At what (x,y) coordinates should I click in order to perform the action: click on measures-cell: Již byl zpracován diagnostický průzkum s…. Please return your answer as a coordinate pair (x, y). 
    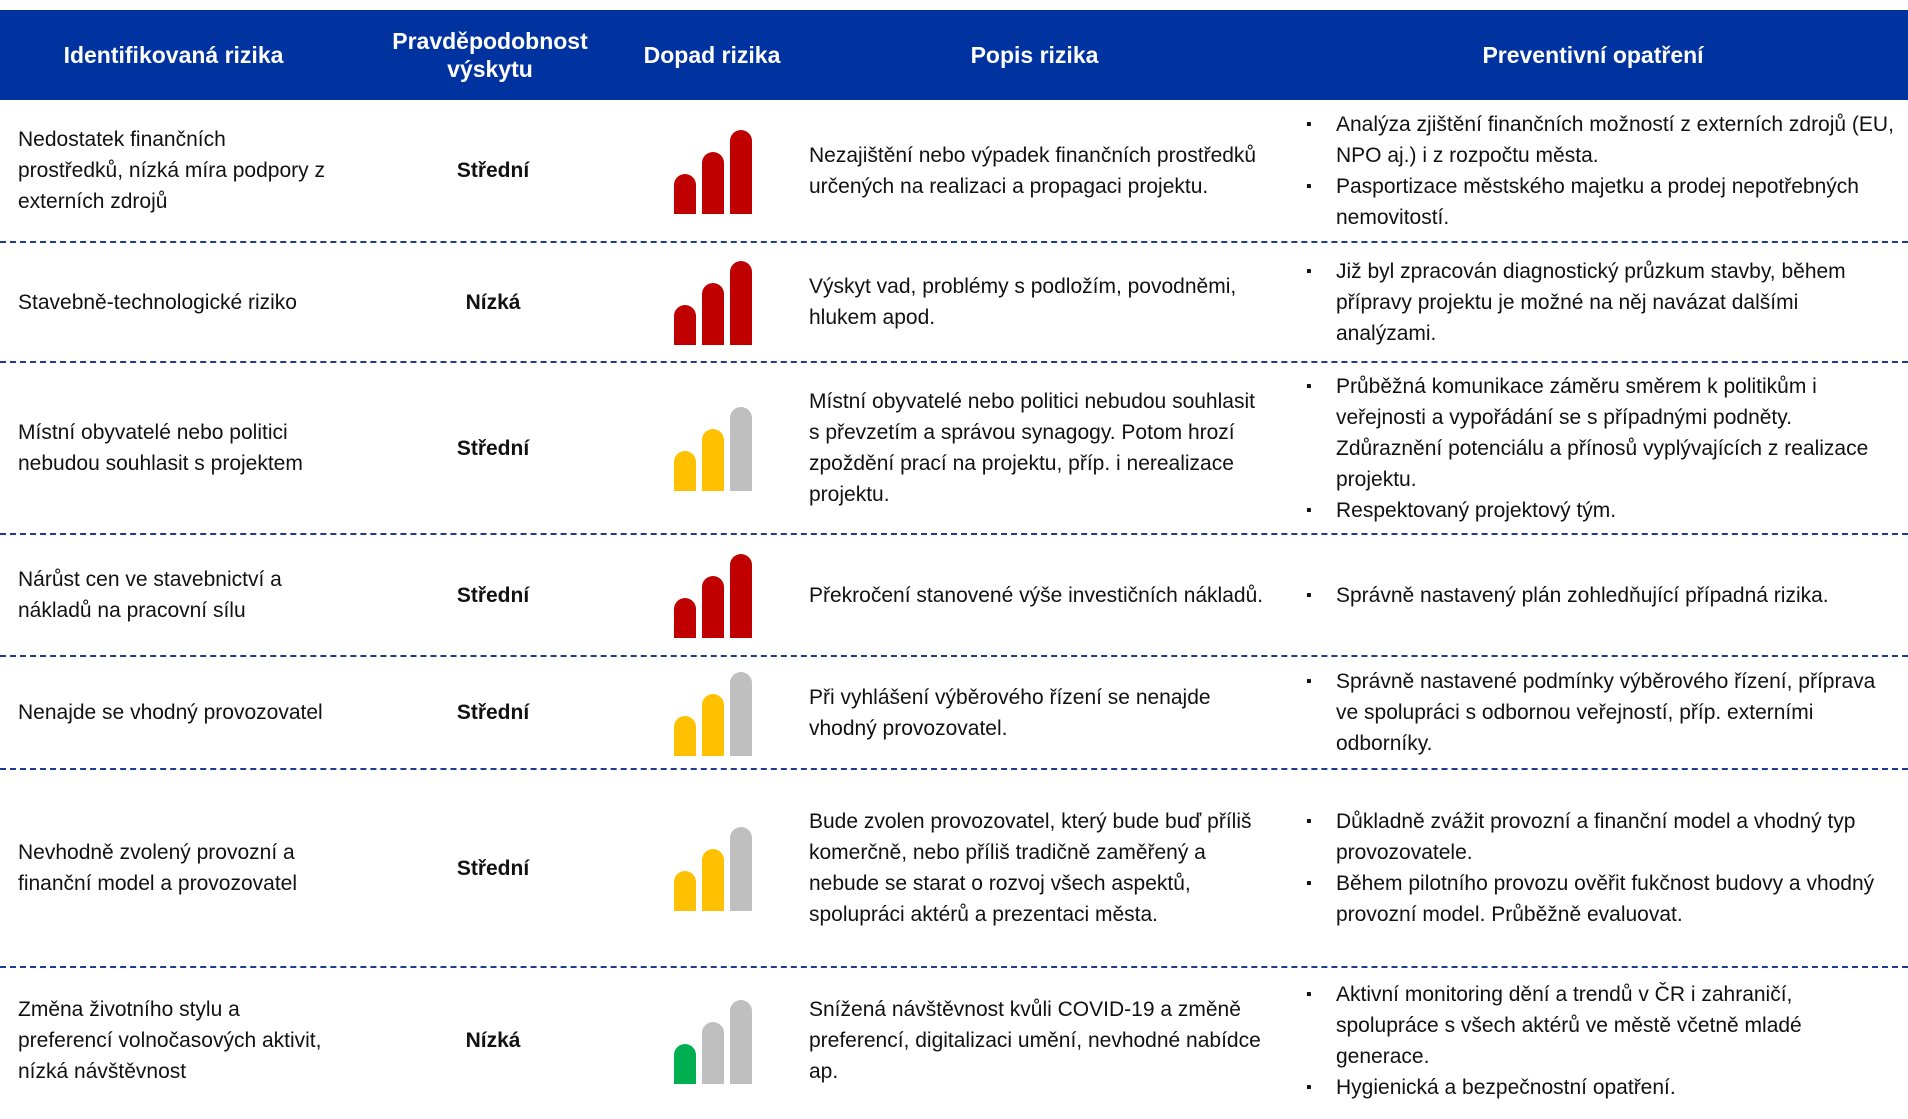
    Looking at the image, I should click on (1593, 302).